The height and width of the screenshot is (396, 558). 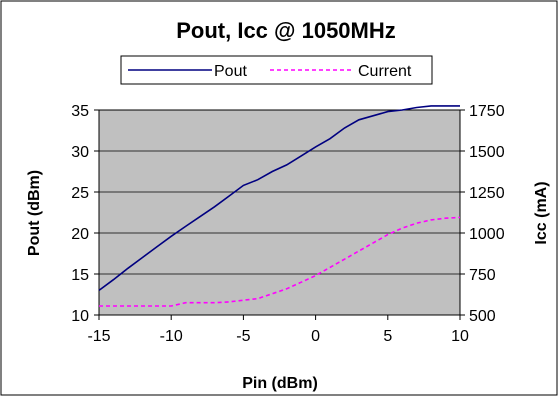 What do you see at coordinates (230, 71) in the screenshot?
I see `legend-label-pout: Pout` at bounding box center [230, 71].